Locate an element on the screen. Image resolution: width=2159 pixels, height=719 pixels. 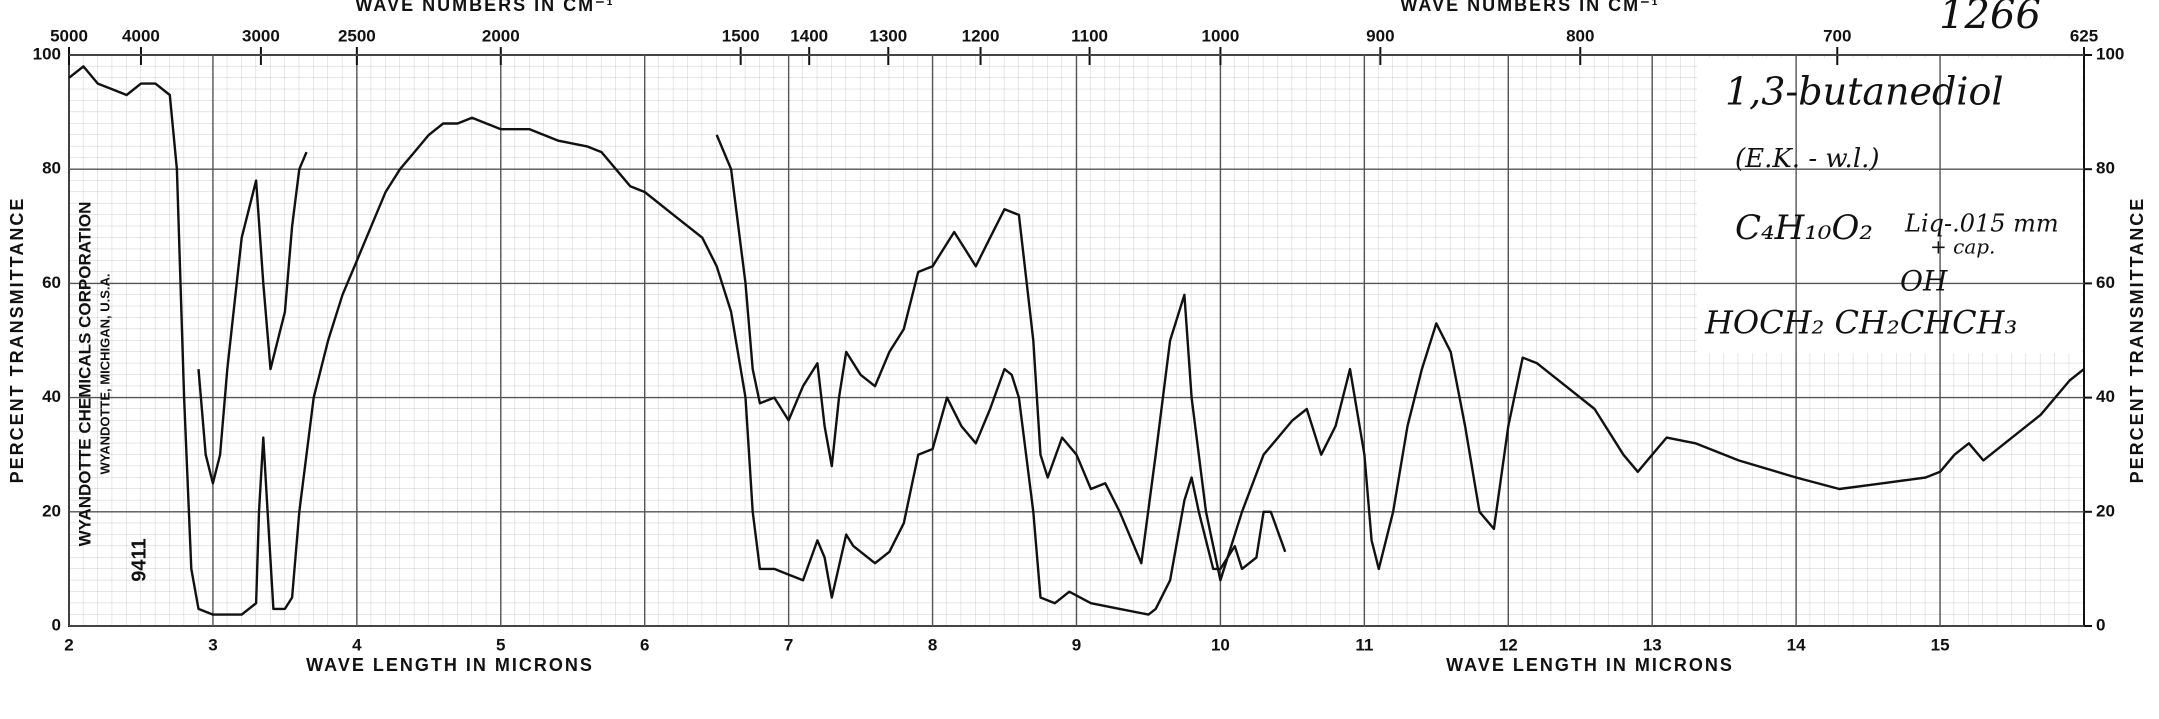
x-tick-label: 10 is located at coordinates (1220, 644).